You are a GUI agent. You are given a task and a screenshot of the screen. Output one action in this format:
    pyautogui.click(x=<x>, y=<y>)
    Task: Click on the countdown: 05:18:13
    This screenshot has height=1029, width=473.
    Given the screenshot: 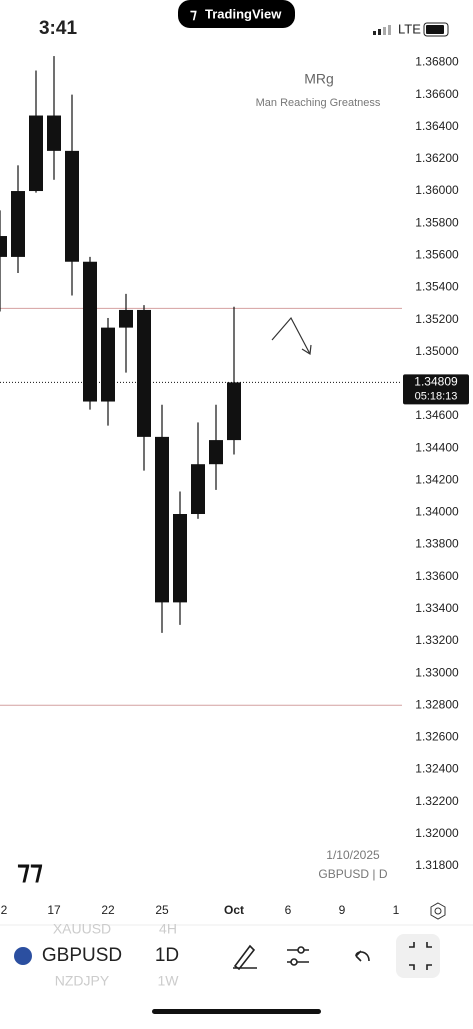 What is the action you would take?
    pyautogui.click(x=436, y=396)
    